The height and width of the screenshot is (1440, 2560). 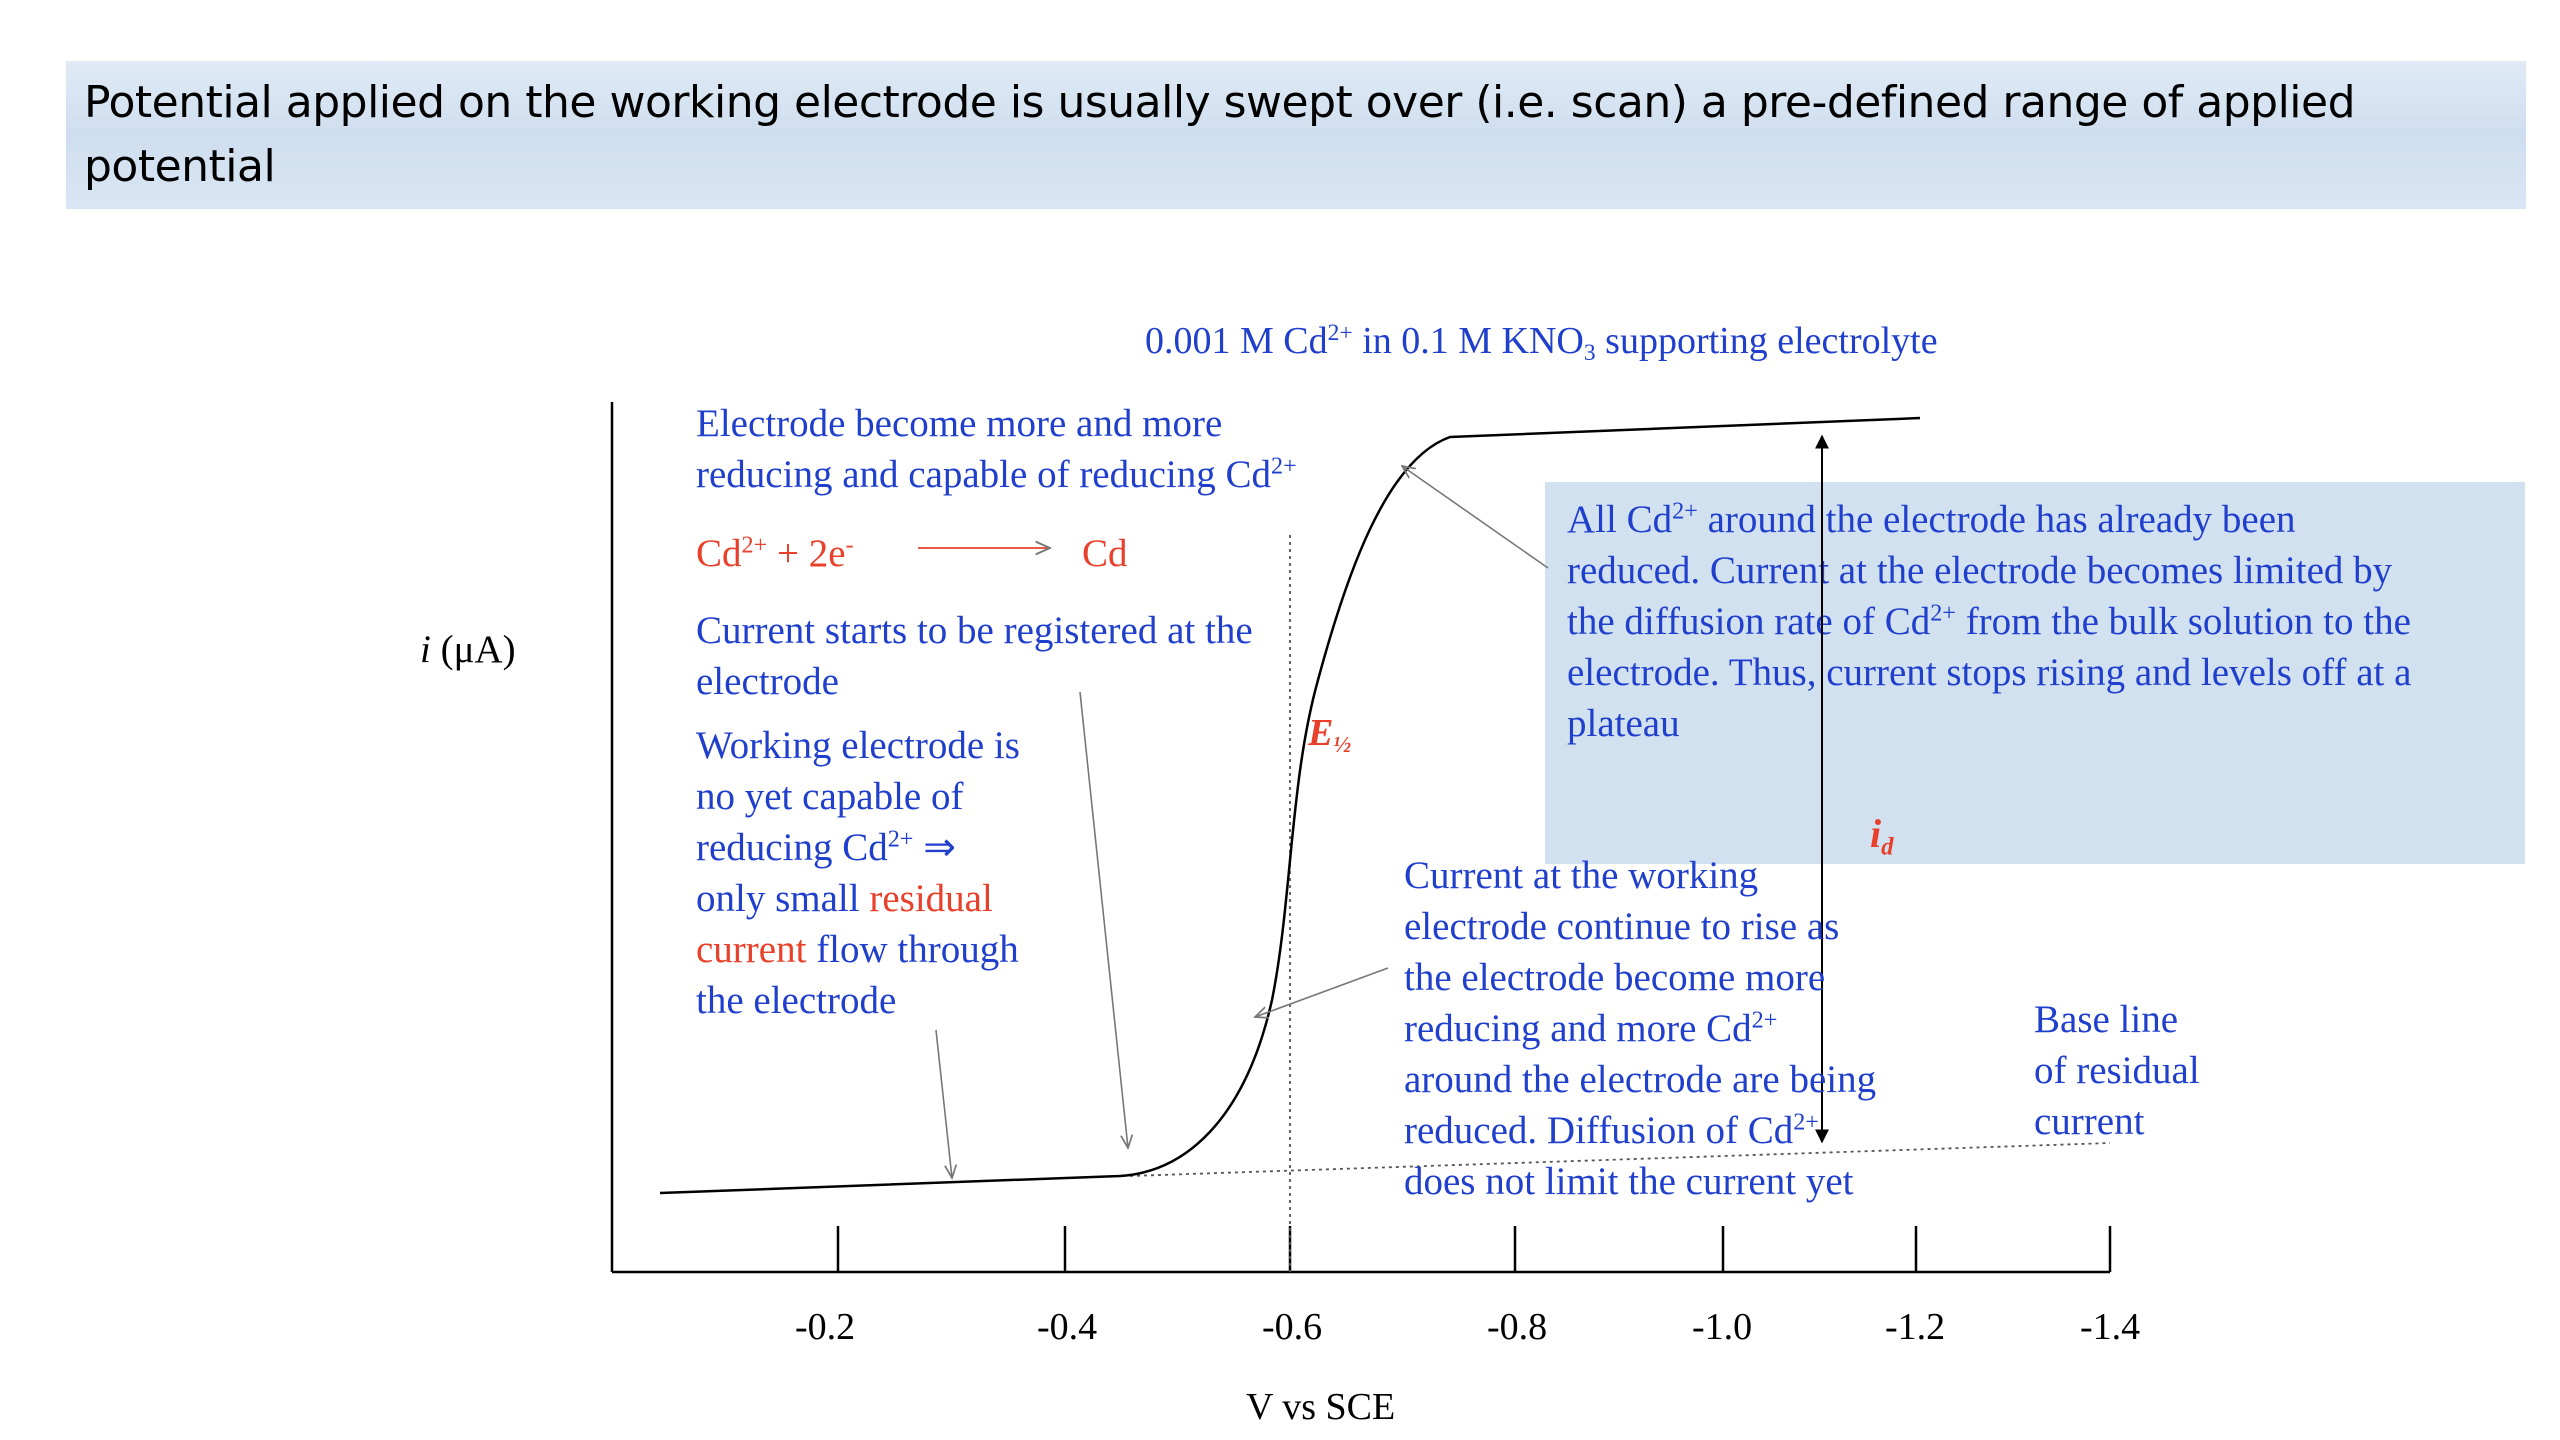 What do you see at coordinates (974, 630) in the screenshot?
I see `current-starts-line-1: Current starts to be registered at the` at bounding box center [974, 630].